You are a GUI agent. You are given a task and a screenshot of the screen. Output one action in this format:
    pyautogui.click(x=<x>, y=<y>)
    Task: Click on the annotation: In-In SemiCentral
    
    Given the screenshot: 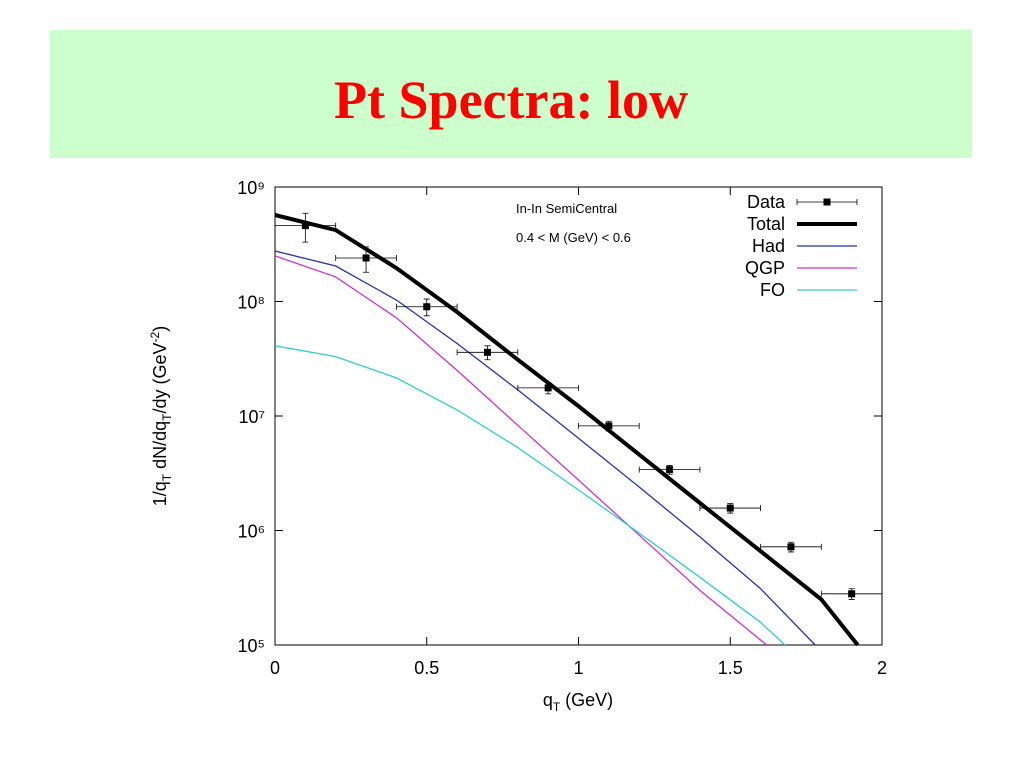 What is the action you would take?
    pyautogui.click(x=566, y=208)
    